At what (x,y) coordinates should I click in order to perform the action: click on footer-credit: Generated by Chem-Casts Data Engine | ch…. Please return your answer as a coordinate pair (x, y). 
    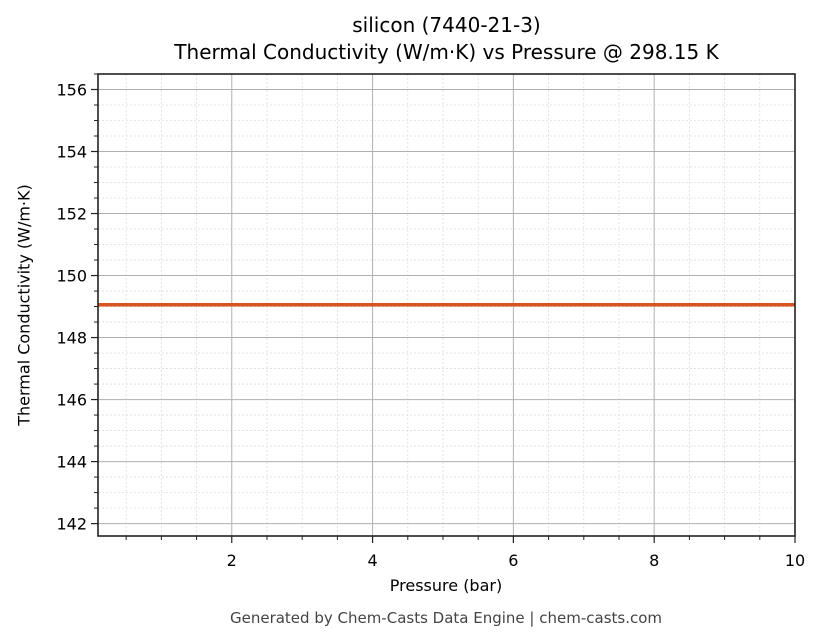
    Looking at the image, I should click on (446, 618).